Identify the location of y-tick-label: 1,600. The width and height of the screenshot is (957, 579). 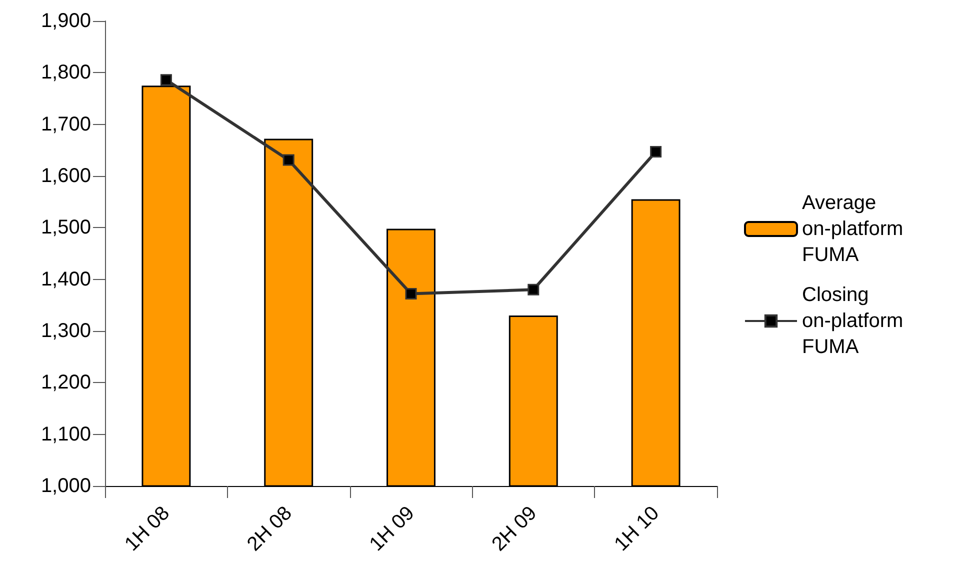
(65, 176).